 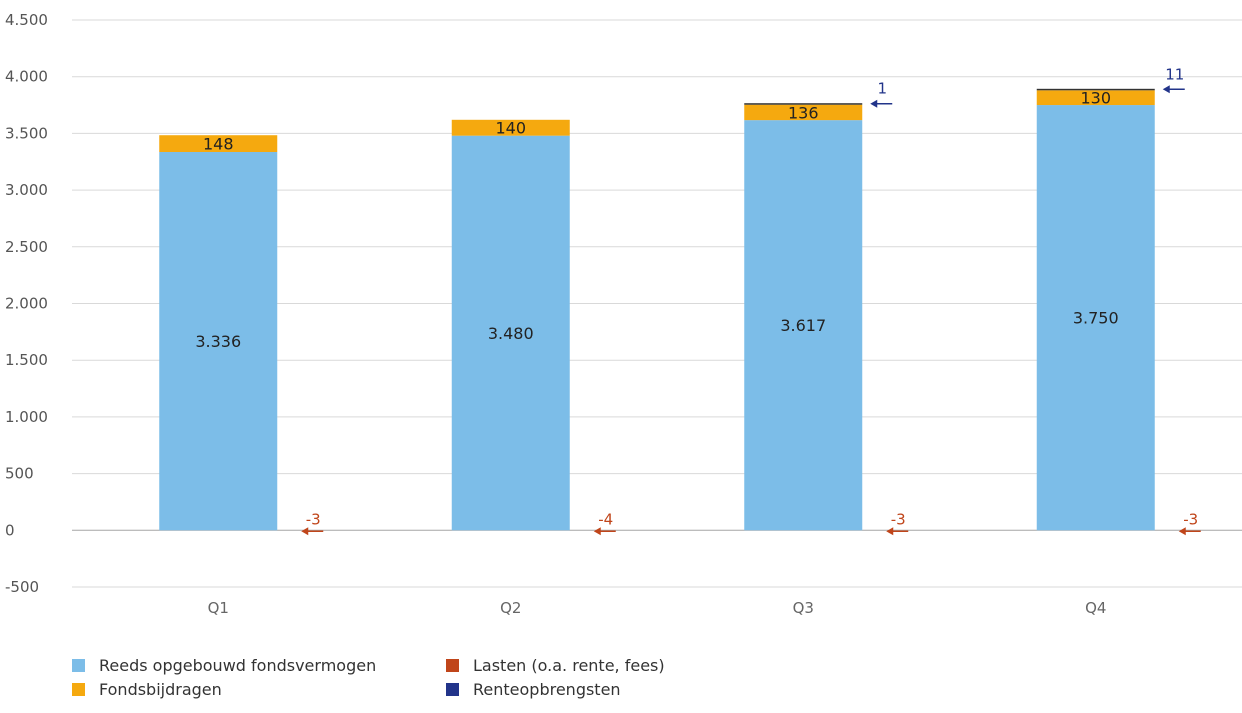 I want to click on x-tick-label: Q1, so click(x=218, y=608).